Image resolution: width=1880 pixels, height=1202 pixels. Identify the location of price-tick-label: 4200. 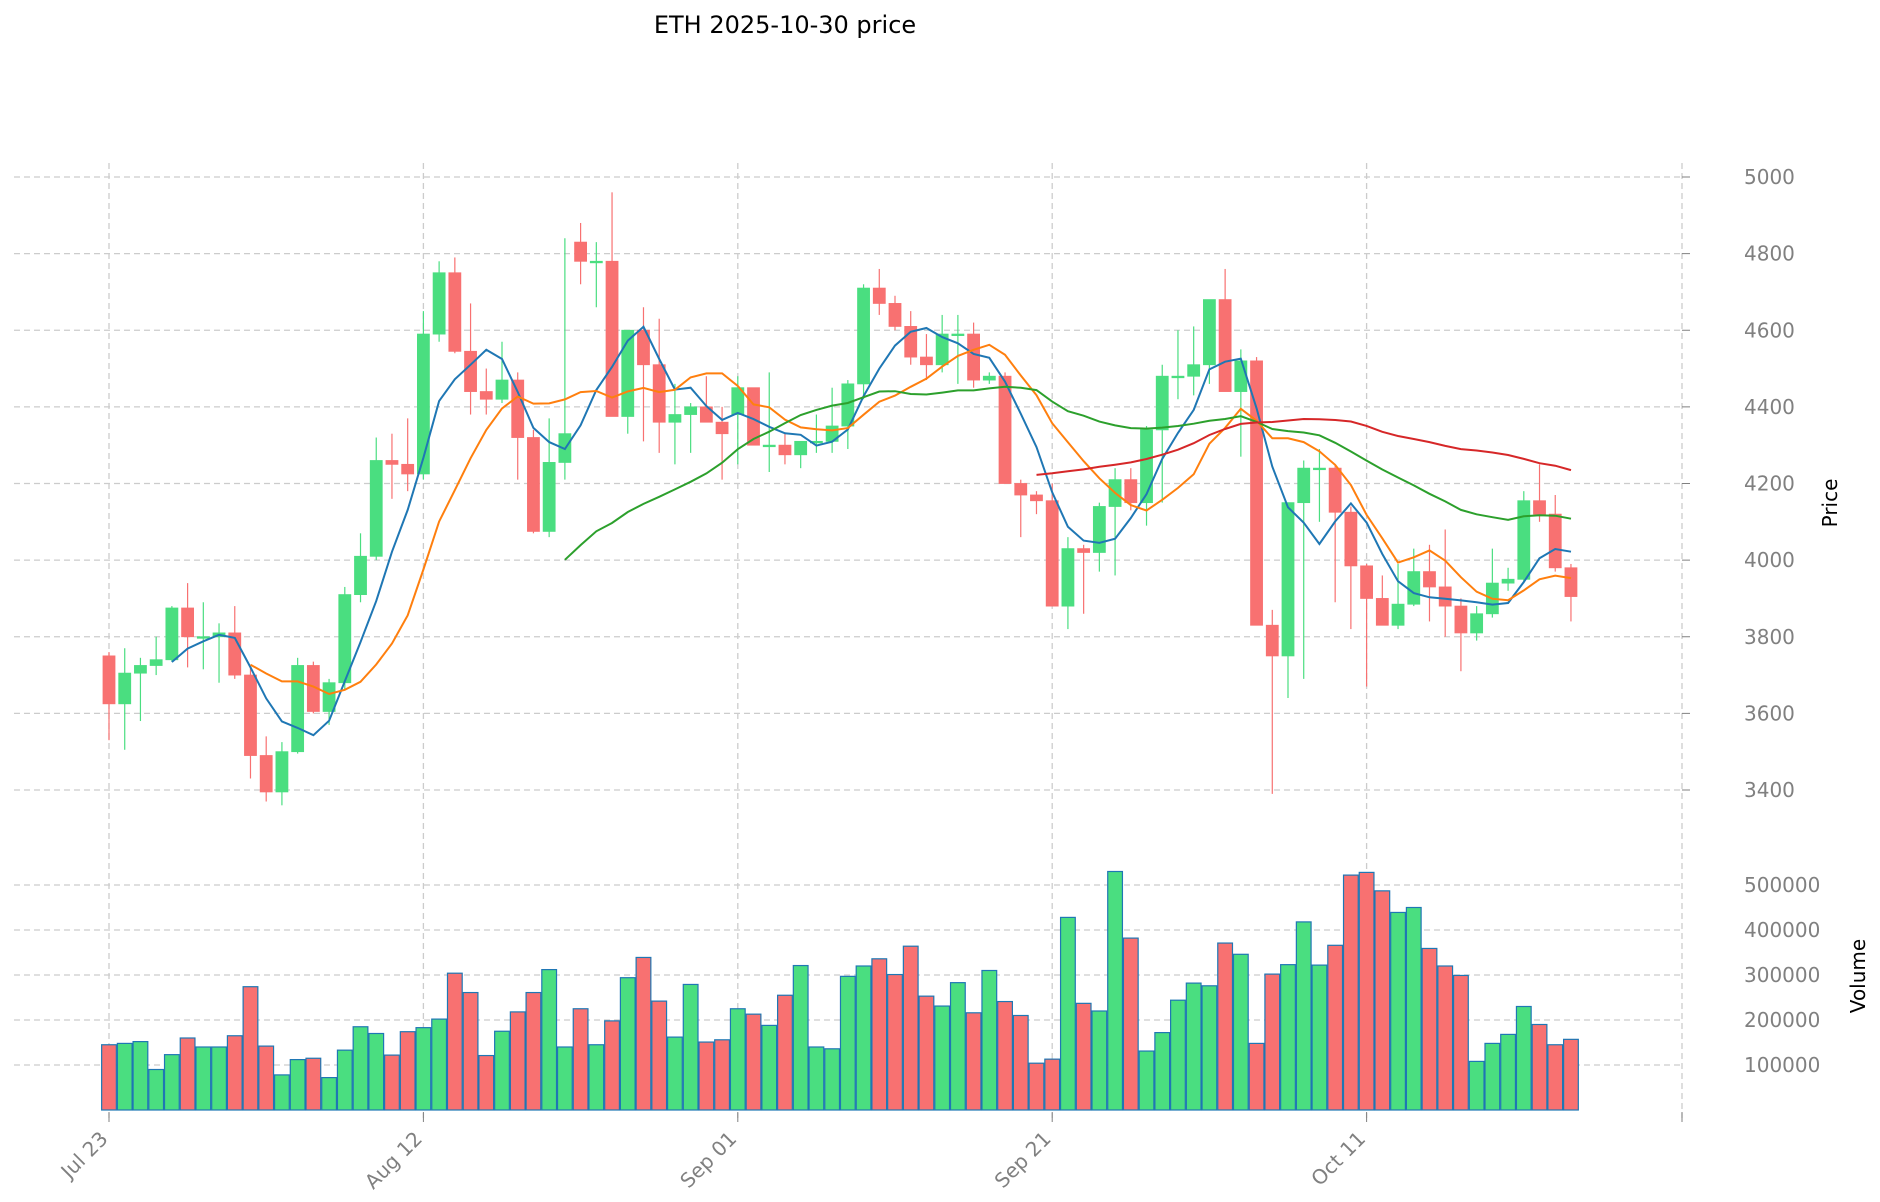
(1769, 484).